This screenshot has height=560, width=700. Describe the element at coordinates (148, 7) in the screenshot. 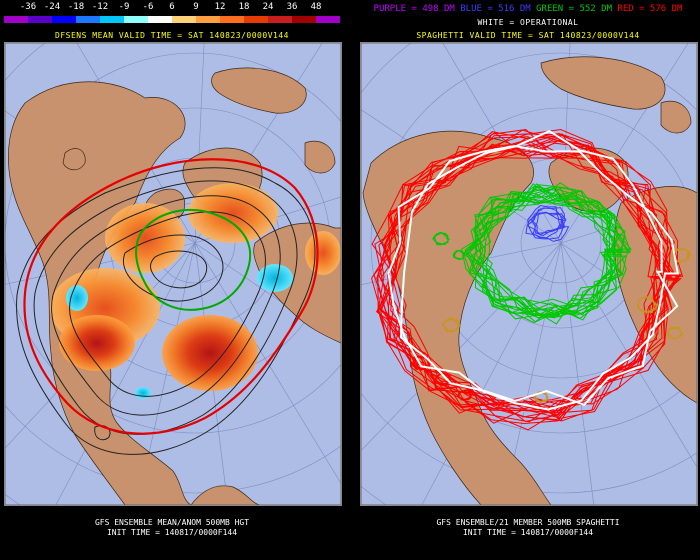

I see `colorbar-tick-label: -6` at that location.